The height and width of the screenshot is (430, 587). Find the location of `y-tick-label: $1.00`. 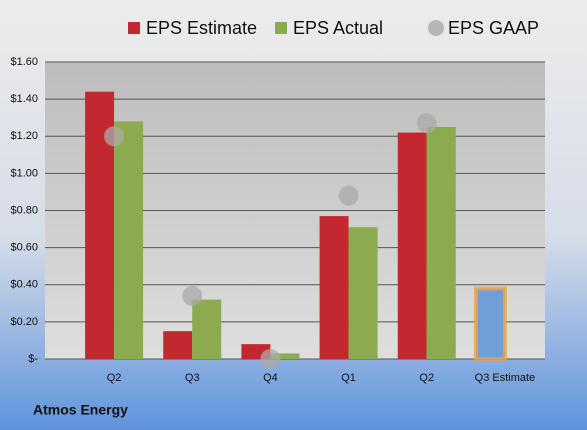

y-tick-label: $1.00 is located at coordinates (24, 173).